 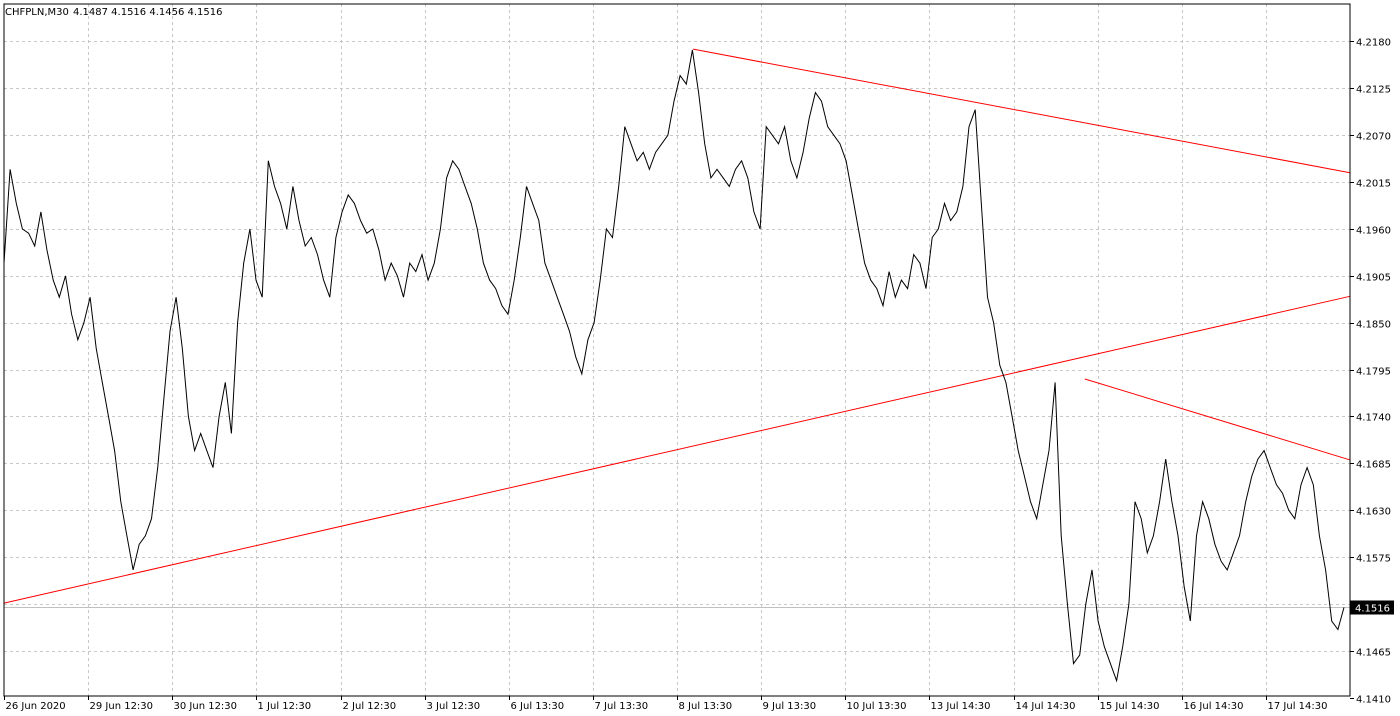 I want to click on y-tick-label: 4.1575, so click(x=1373, y=559).